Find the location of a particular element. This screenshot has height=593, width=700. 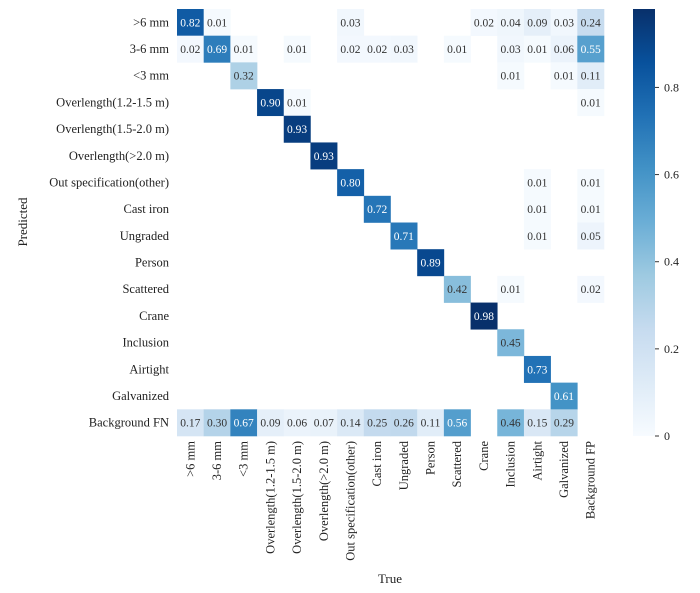

cell-value-label: 0.15 is located at coordinates (537, 424).